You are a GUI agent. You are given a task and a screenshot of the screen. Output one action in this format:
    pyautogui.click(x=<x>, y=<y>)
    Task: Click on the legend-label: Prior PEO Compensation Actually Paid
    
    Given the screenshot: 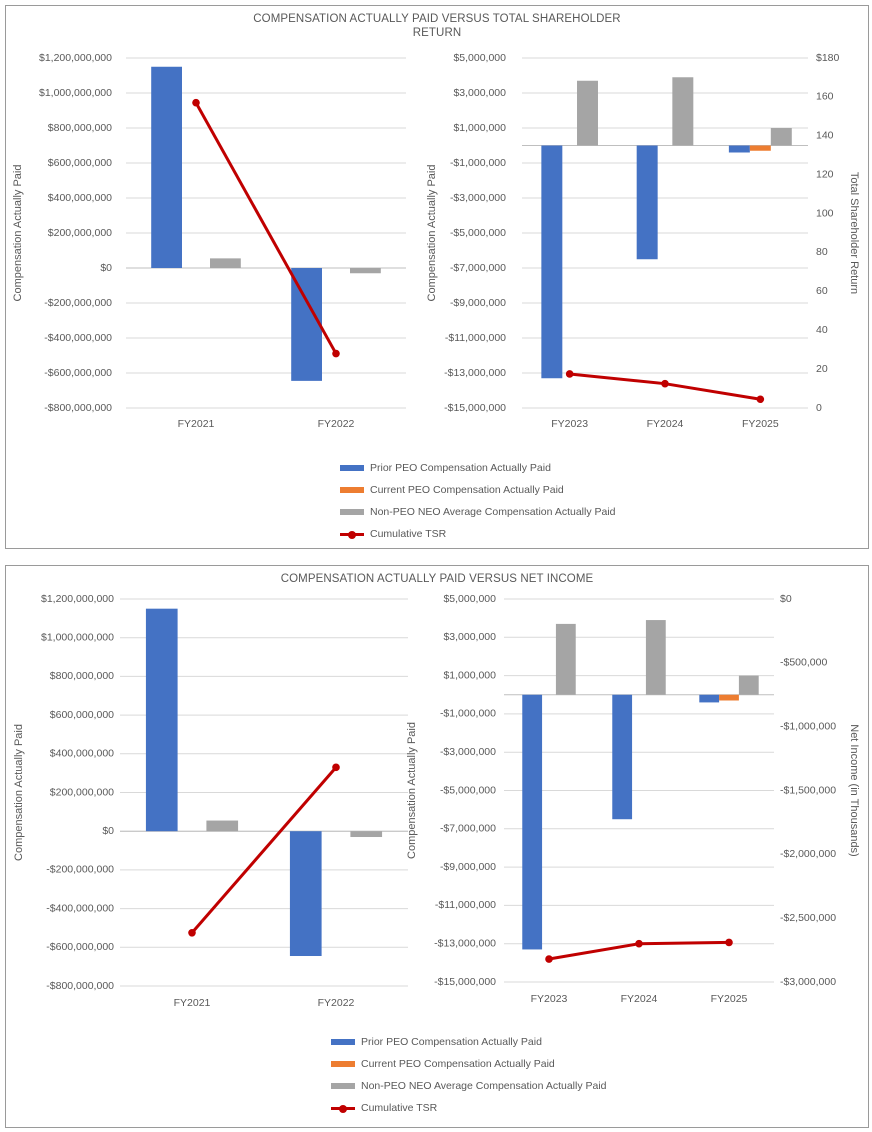 What is the action you would take?
    pyautogui.click(x=460, y=468)
    